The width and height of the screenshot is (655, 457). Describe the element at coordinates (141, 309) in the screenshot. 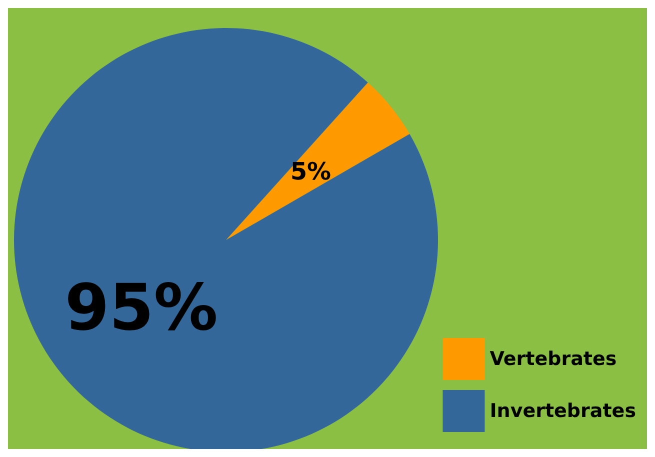

I see `data-label: 95%` at that location.